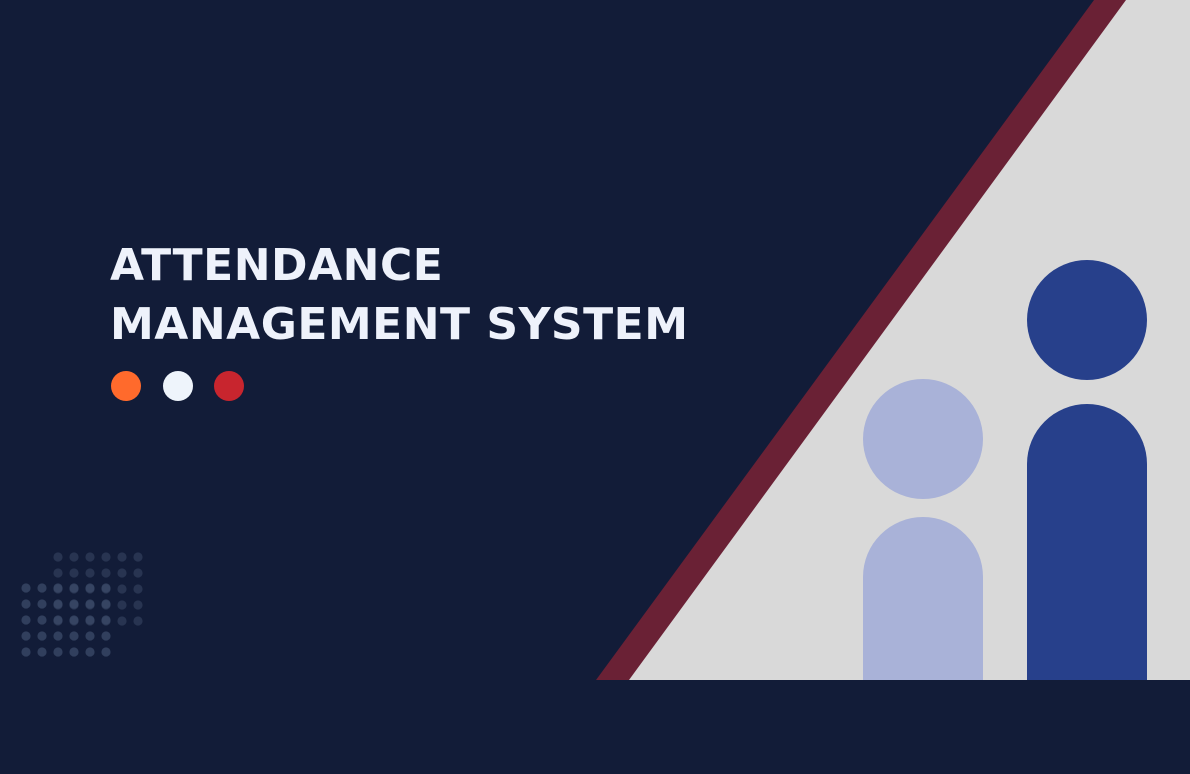 This screenshot has height=774, width=1190. Describe the element at coordinates (923, 439) in the screenshot. I see `person-light-head` at that location.